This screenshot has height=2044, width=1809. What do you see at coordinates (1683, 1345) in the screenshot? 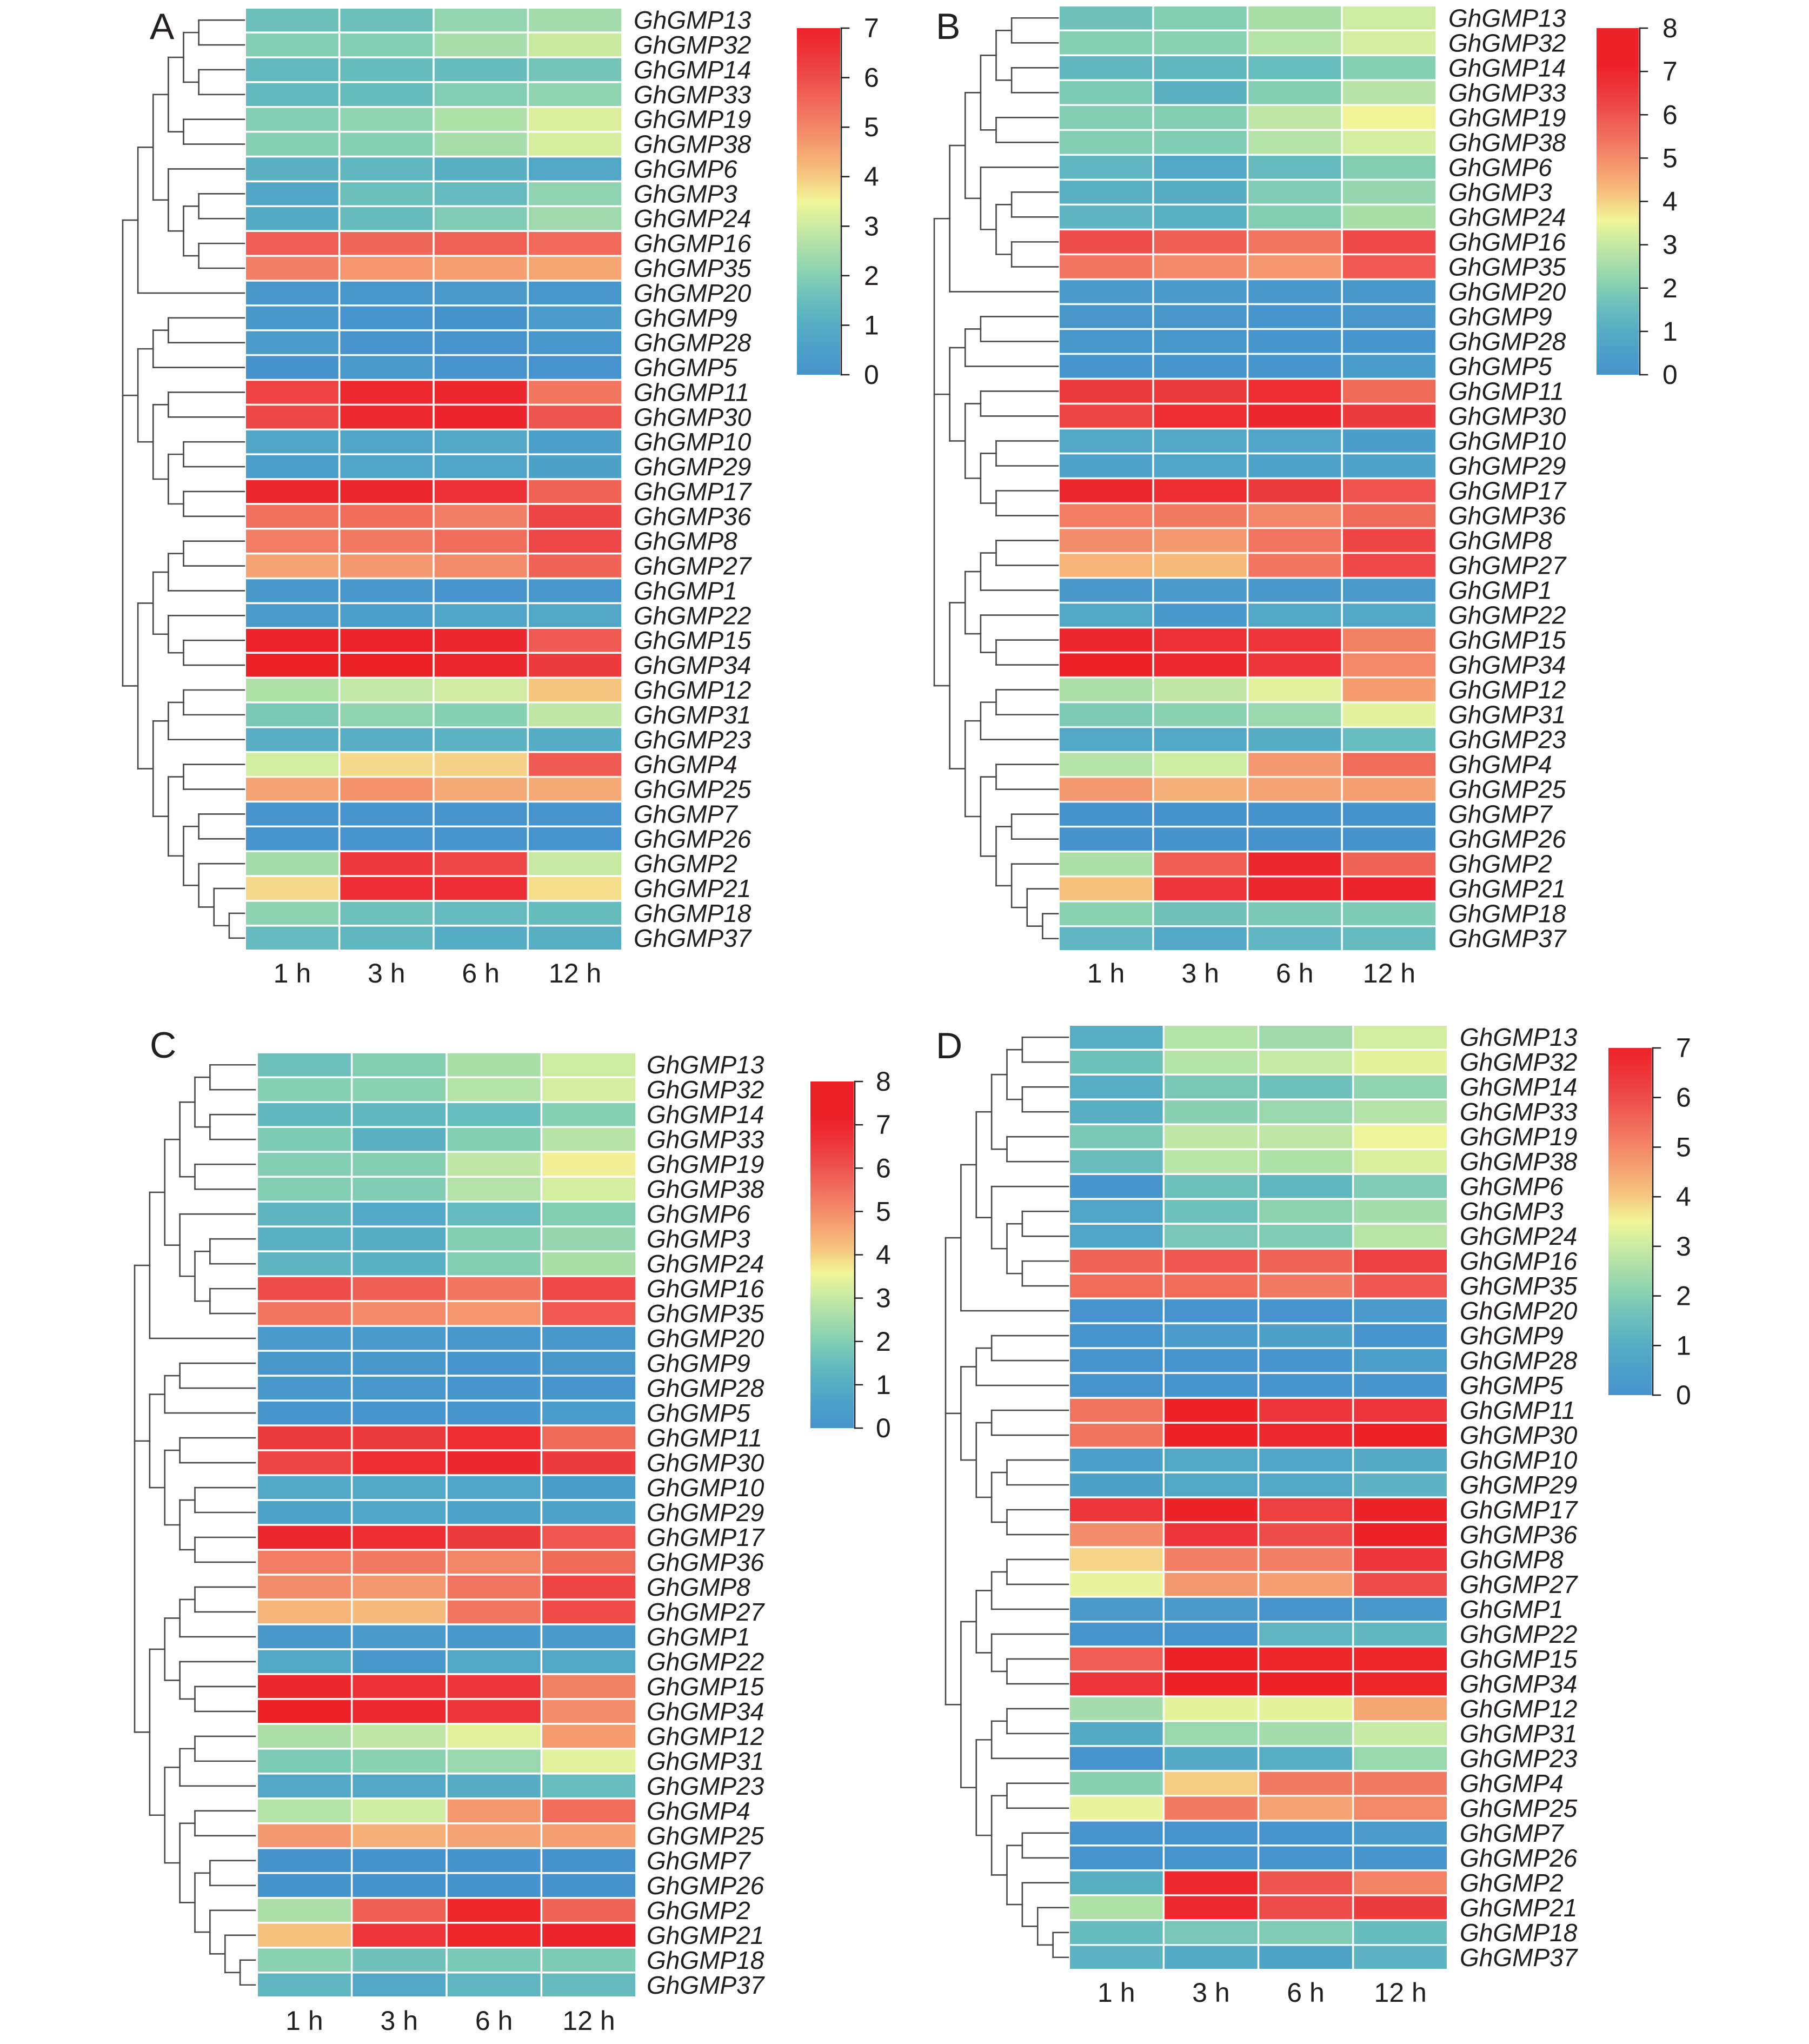
I see `colorbar-tick-label: 1` at bounding box center [1683, 1345].